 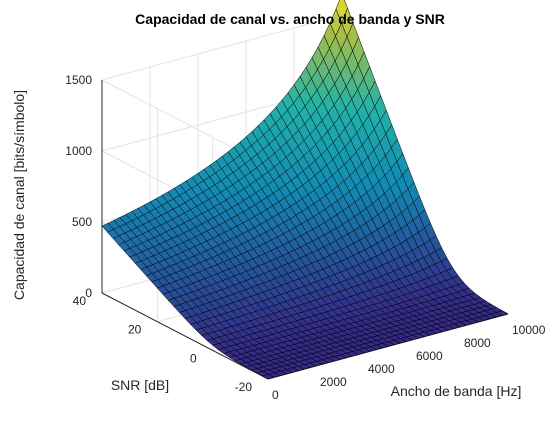 What do you see at coordinates (193, 358) in the screenshot?
I see `y-tick-label: 0` at bounding box center [193, 358].